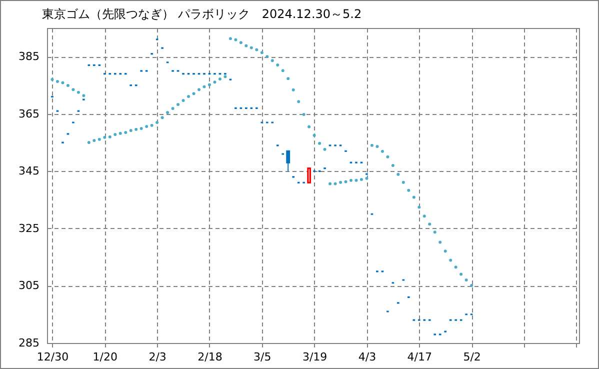 The height and width of the screenshot is (369, 599). Describe the element at coordinates (52, 357) in the screenshot. I see `x-tick-label: 12/30` at that location.